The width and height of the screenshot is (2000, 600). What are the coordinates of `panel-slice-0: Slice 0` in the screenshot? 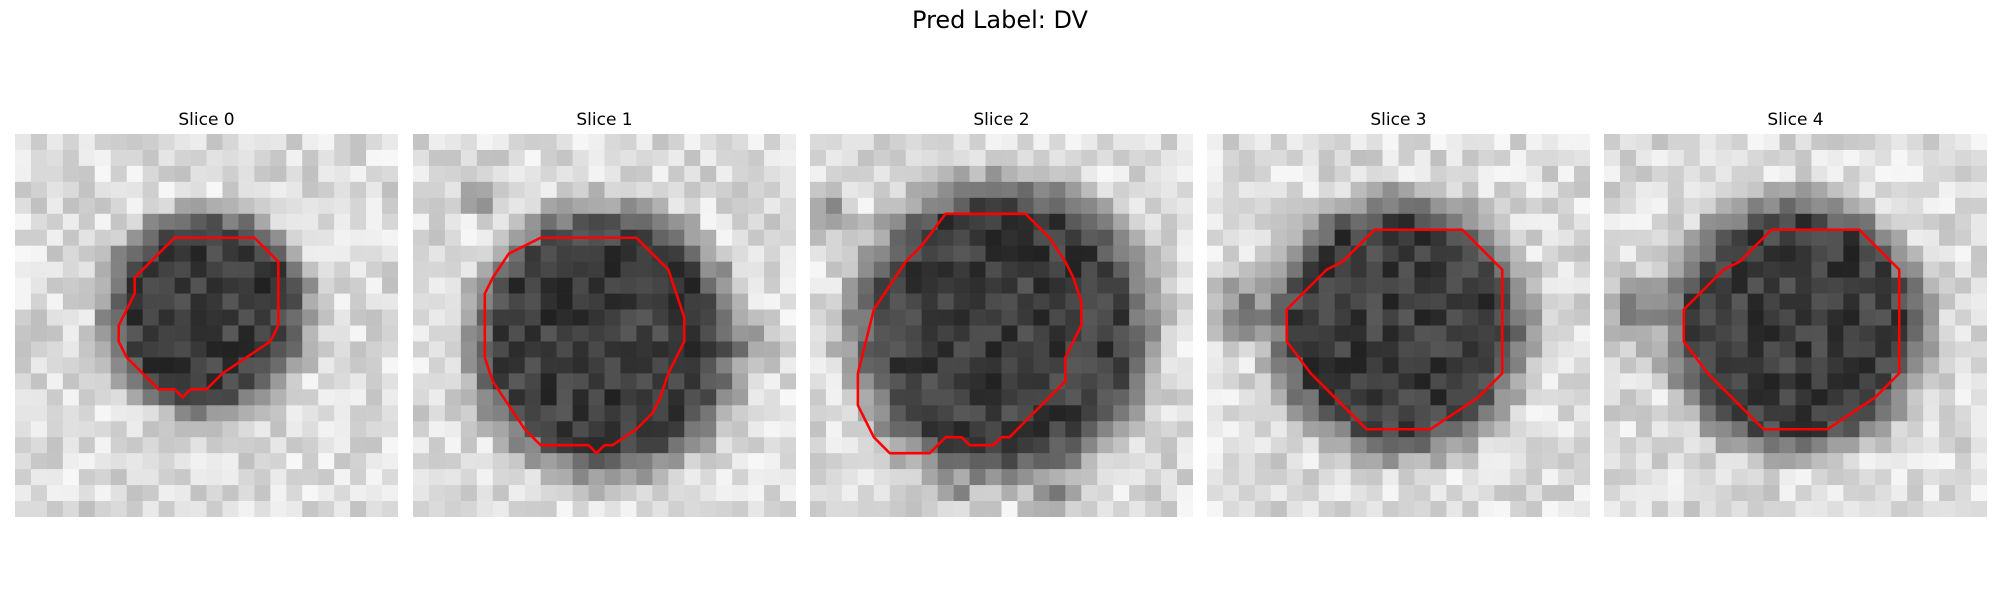 It's located at (206, 312).